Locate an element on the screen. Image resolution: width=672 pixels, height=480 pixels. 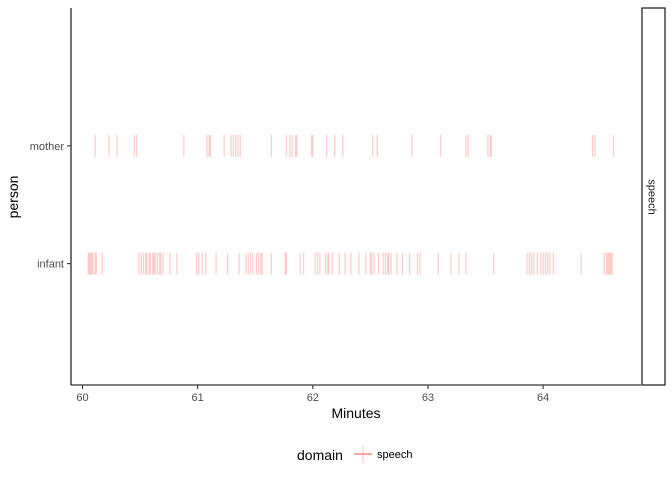
y-tick-label-mother: mother is located at coordinates (47, 147).